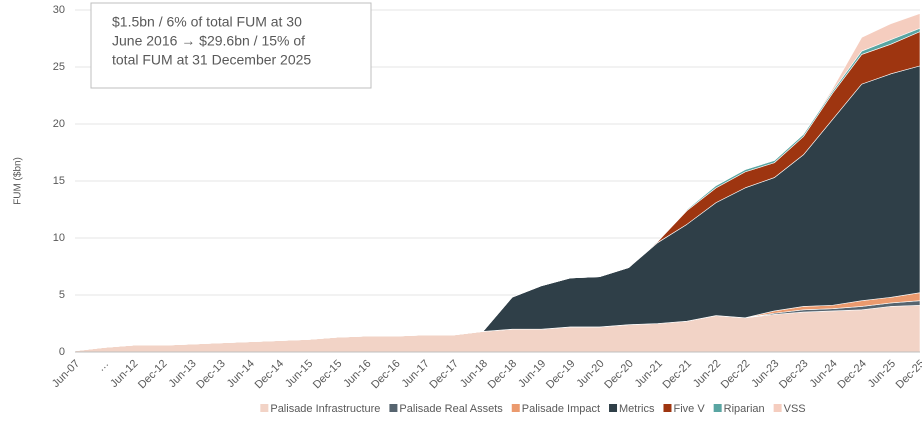 This screenshot has height=421, width=922. What do you see at coordinates (882, 374) in the screenshot?
I see `x-tick-label: Jun-25` at bounding box center [882, 374].